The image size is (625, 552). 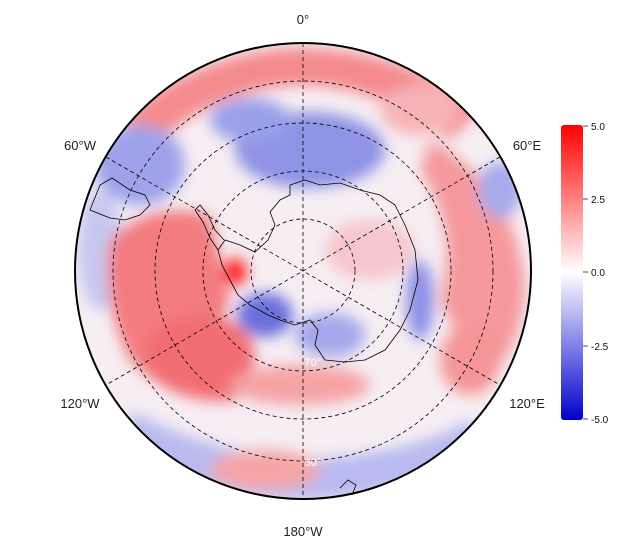 What do you see at coordinates (600, 420) in the screenshot?
I see `colorbar-tick-min: -5.0` at bounding box center [600, 420].